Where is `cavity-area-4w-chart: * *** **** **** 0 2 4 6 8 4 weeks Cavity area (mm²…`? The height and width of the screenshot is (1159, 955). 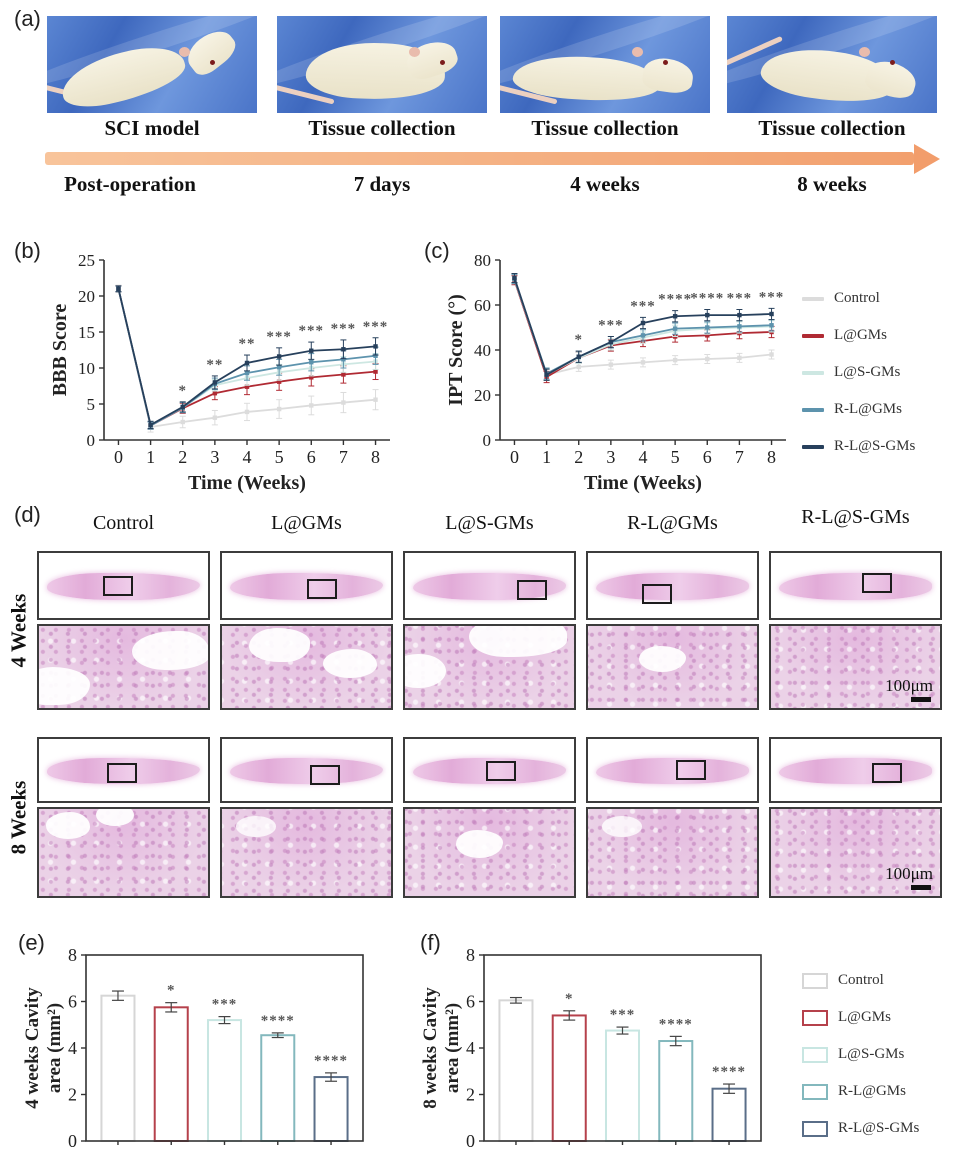
cavity-area-4w-chart: * *** **** **** 0 2 4 6 8 4 weeks Cavity area (mm²… is located at coordinates (197, 1051).